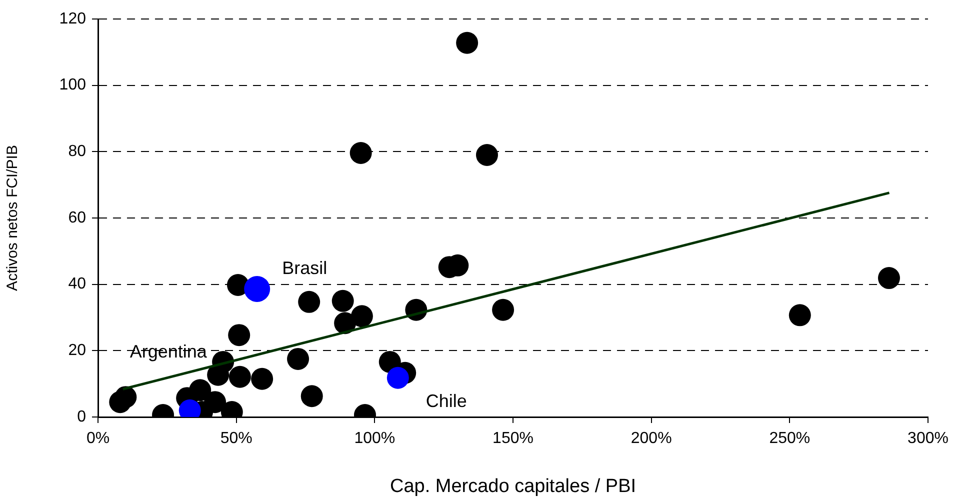  Describe the element at coordinates (72, 19) in the screenshot. I see `y-tick-label: 120` at that location.